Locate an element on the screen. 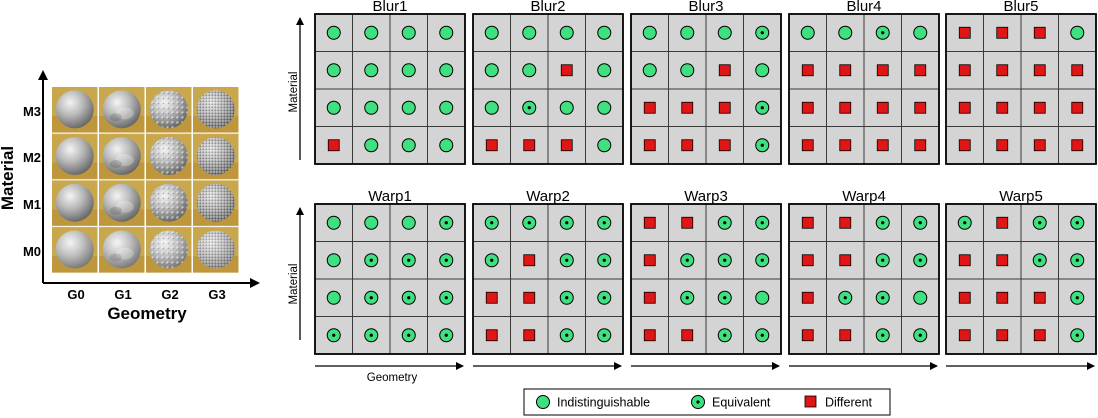  legend-equivalent-label: Equivalent is located at coordinates (741, 403).